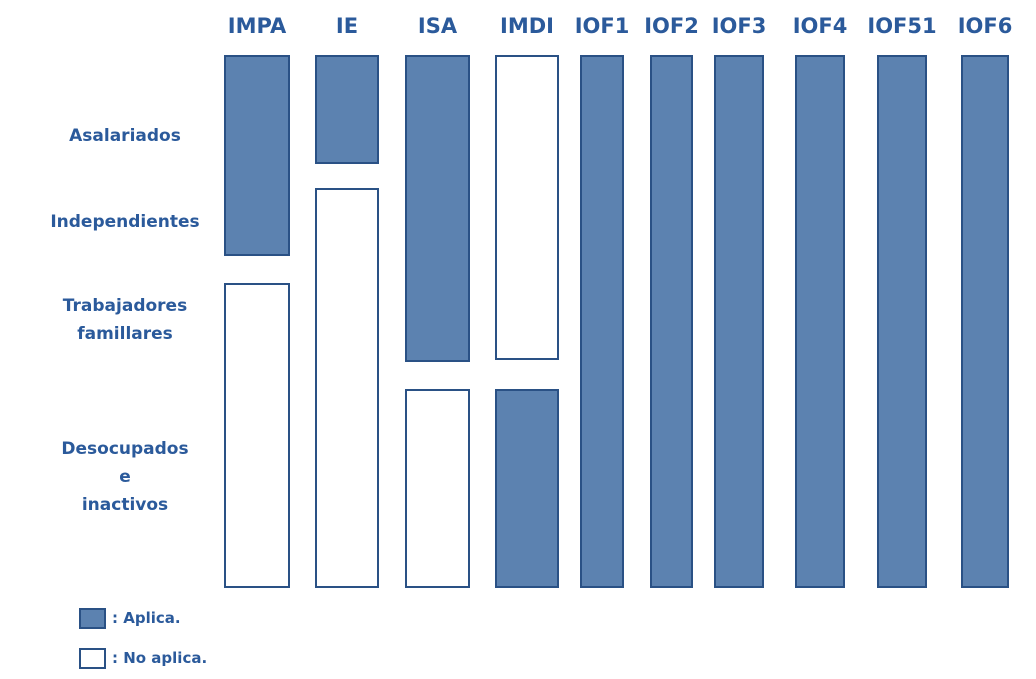 This screenshot has height=679, width=1036. Describe the element at coordinates (820, 26) in the screenshot. I see `column-label-iof4: IOF4` at that location.